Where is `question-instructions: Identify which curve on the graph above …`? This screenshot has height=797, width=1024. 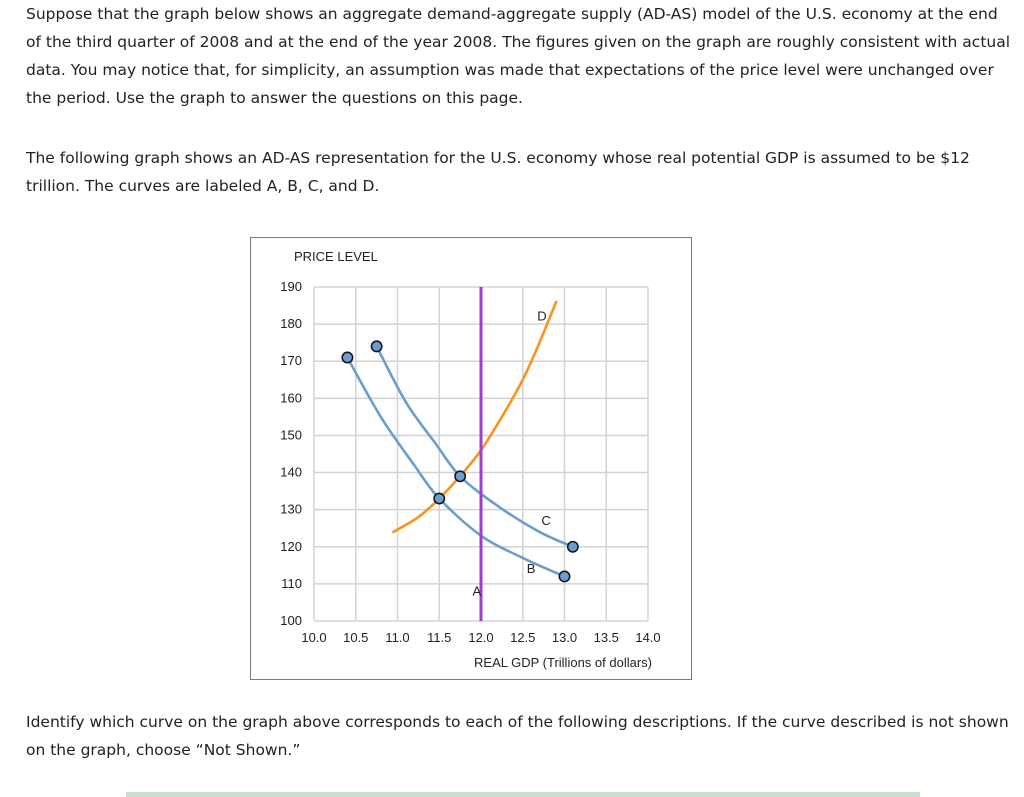
question-instructions: Identify which curve on the graph above … is located at coordinates (517, 736).